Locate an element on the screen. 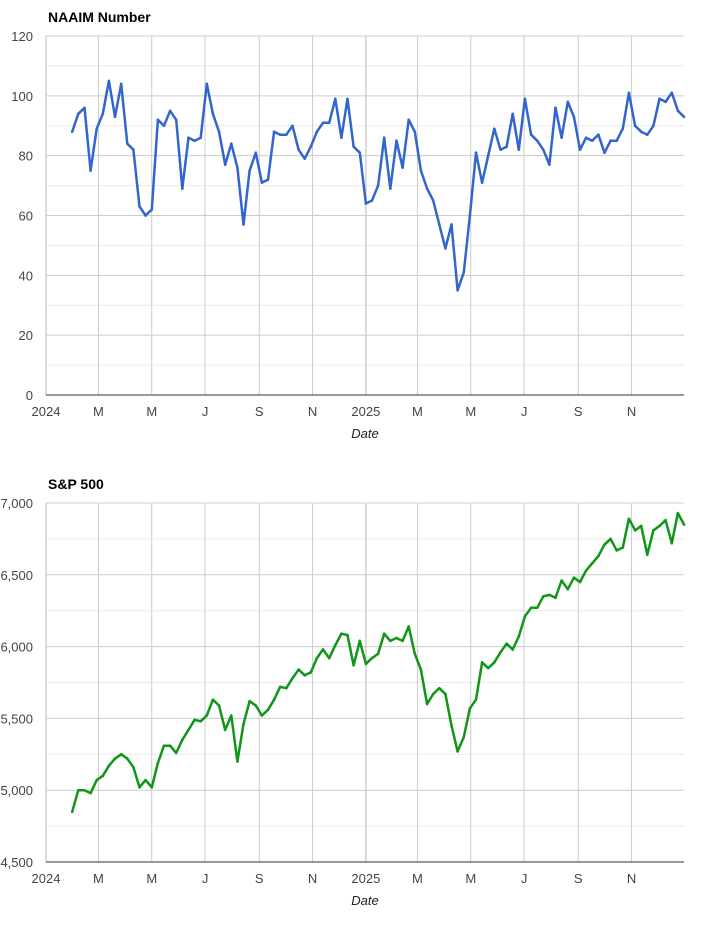 This screenshot has width=714, height=934. y-tick-label: 120 is located at coordinates (22, 36).